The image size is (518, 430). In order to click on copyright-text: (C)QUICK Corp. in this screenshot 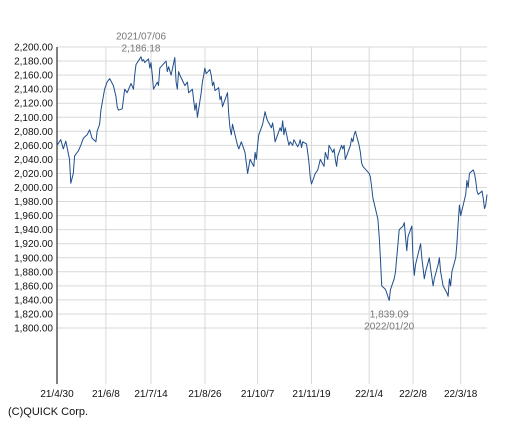, I will do `click(48, 412)`.